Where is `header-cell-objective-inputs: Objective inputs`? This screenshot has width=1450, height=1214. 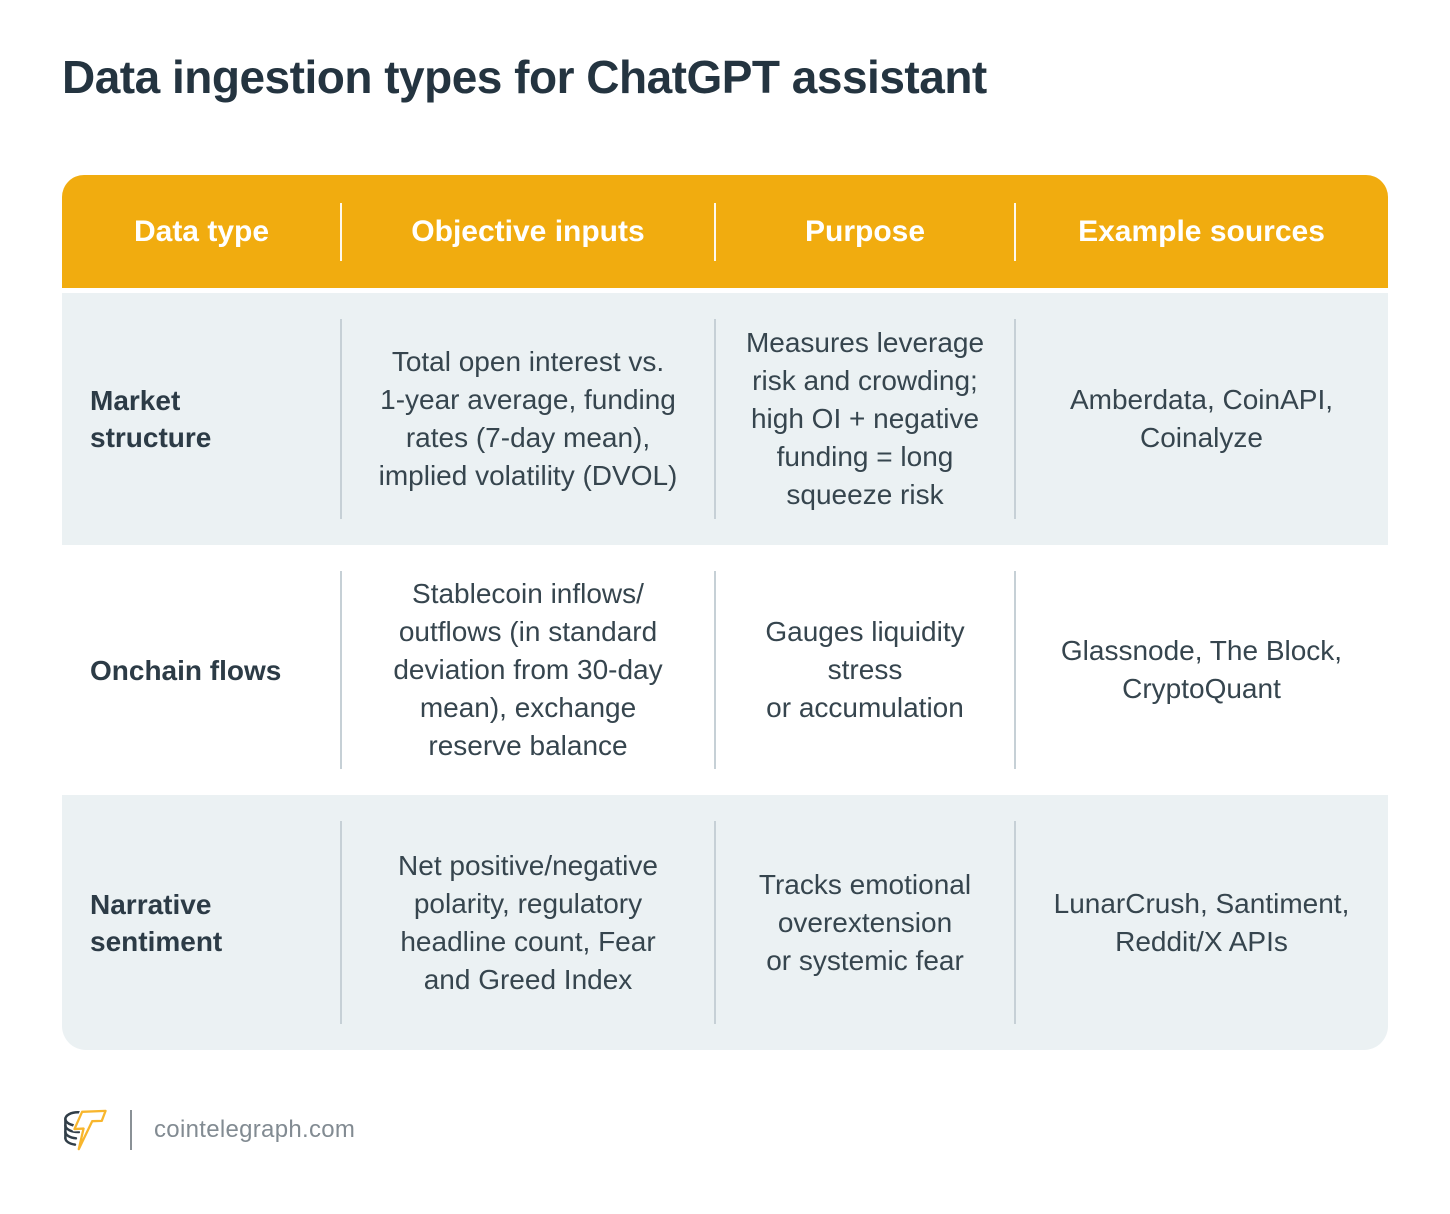
header-cell-objective-inputs: Objective inputs is located at coordinates (528, 231).